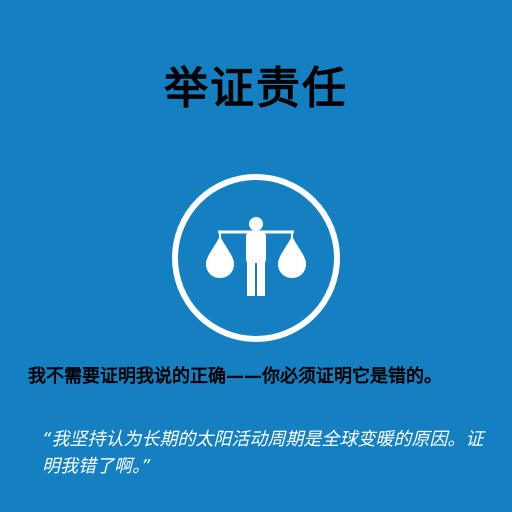 This screenshot has height=512, width=512. I want to click on burden-of-proof-icon, so click(256, 258).